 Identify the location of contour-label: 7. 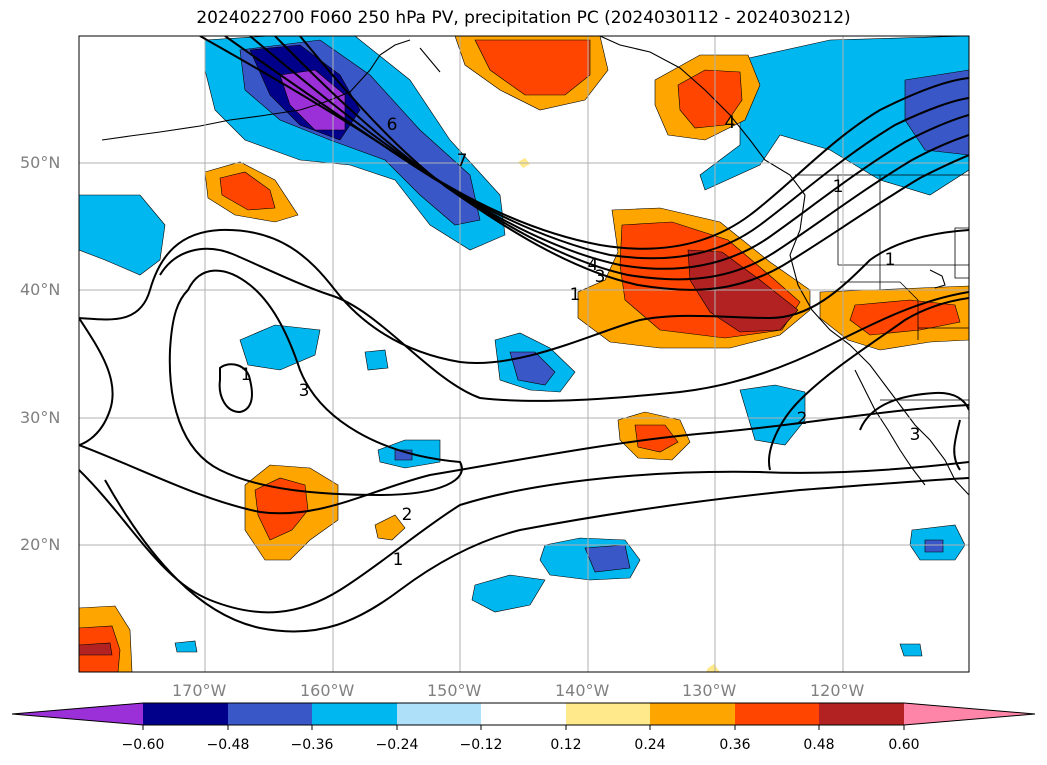
(462, 161).